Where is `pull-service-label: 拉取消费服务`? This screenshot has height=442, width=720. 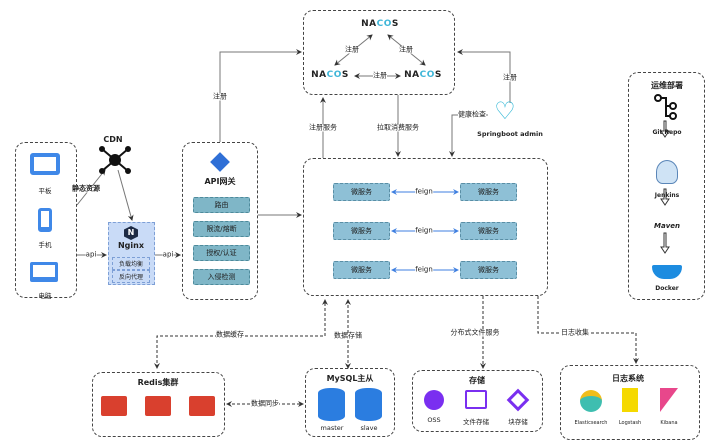
pull-service-label: 拉取消费服务 is located at coordinates (398, 127).